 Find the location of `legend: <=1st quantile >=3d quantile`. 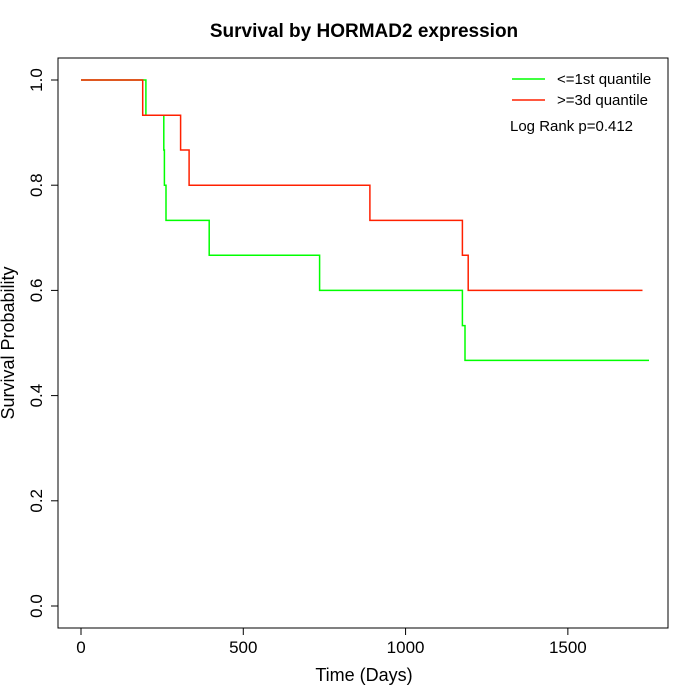

legend: <=1st quantile >=3d quantile is located at coordinates (581, 90).